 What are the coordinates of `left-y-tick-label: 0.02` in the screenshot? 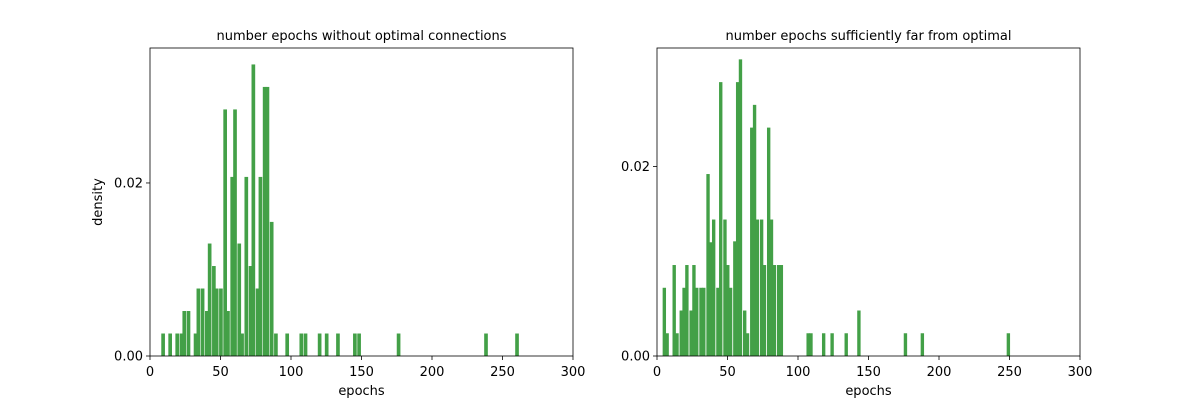 It's located at (128, 183).